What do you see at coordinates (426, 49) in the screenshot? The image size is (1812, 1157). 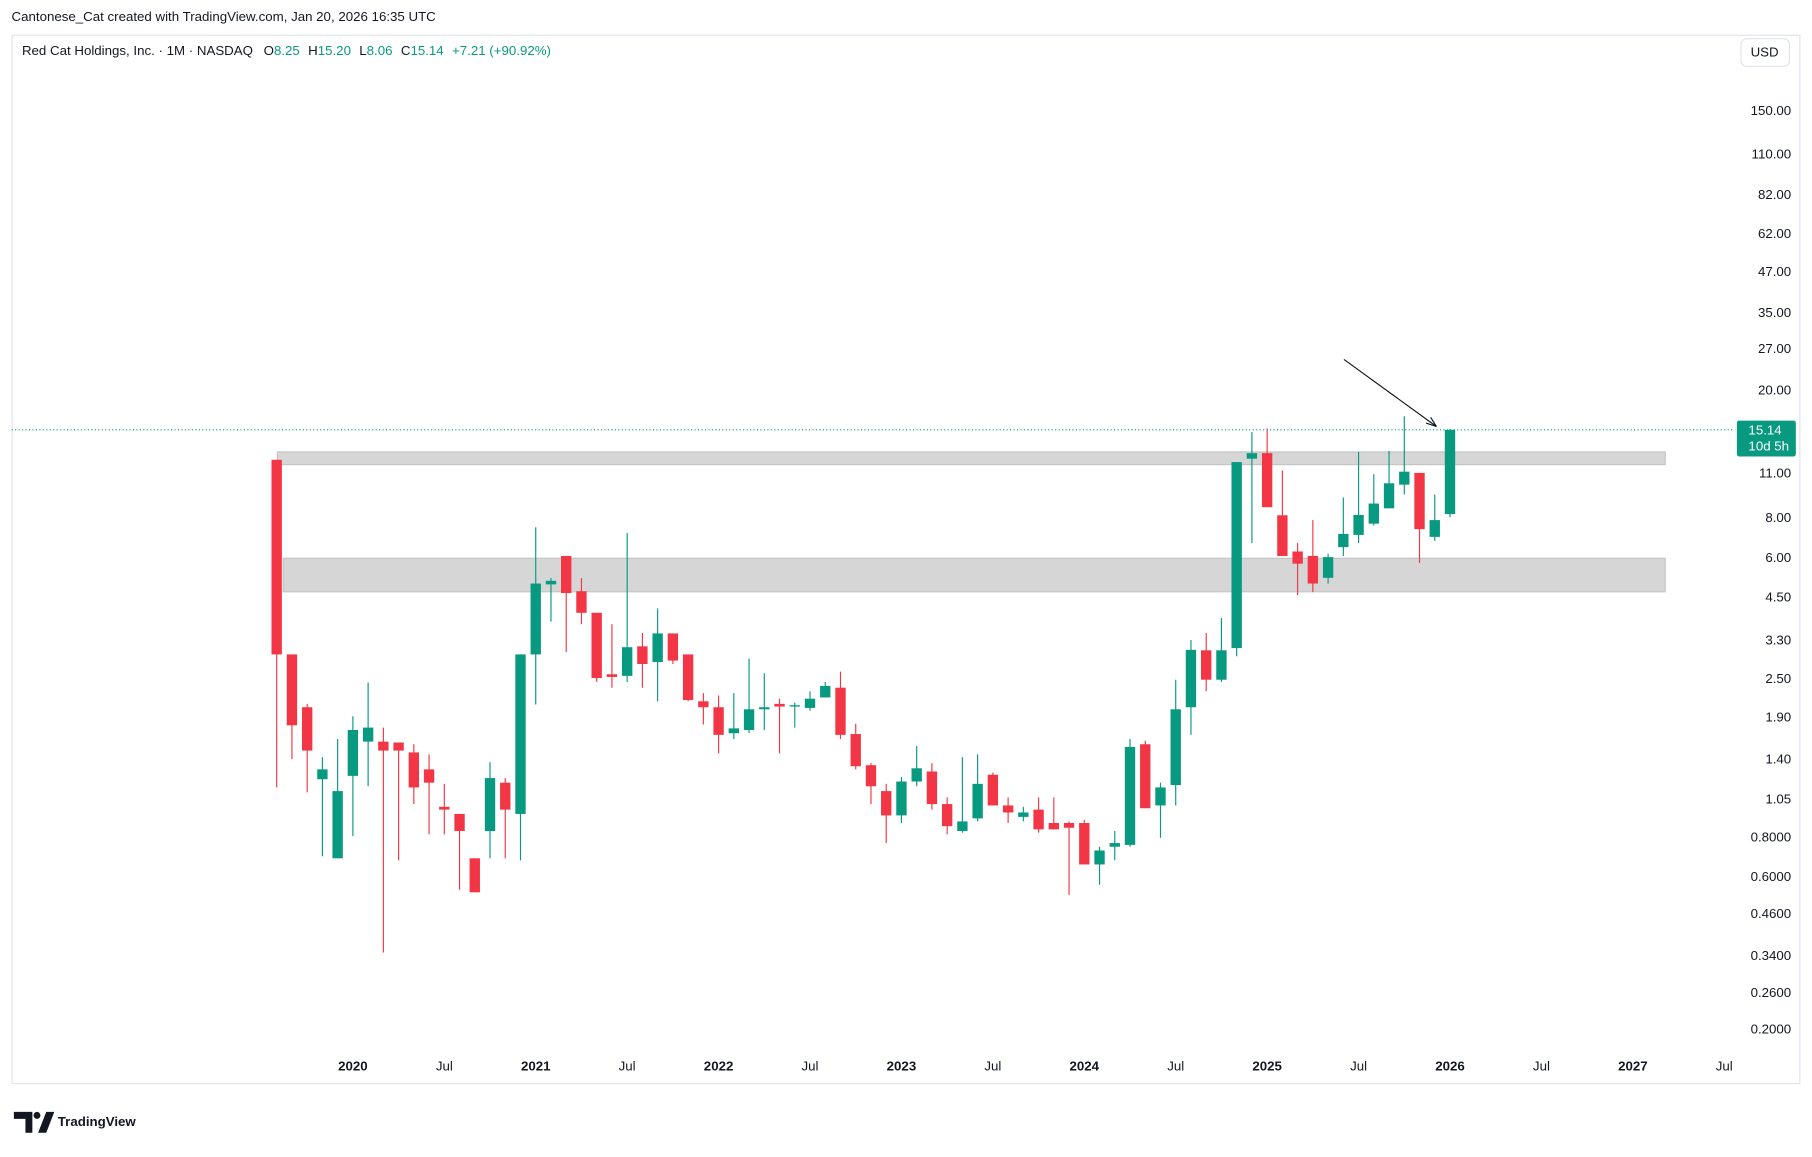 I see `legend-value: 15.14` at bounding box center [426, 49].